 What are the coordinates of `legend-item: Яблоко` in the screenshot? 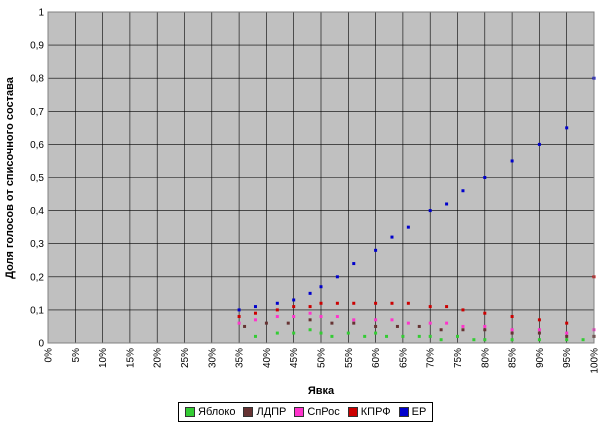 It's located at (210, 412).